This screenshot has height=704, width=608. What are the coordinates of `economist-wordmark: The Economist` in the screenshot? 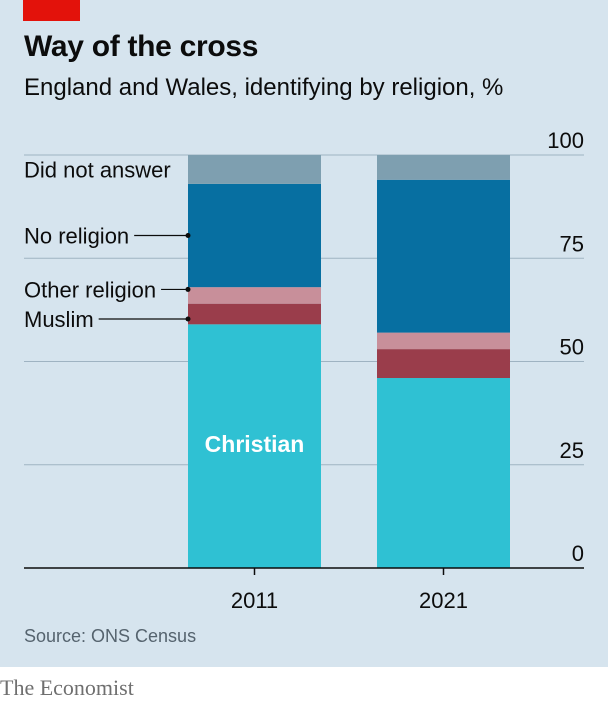 It's located at (67, 687).